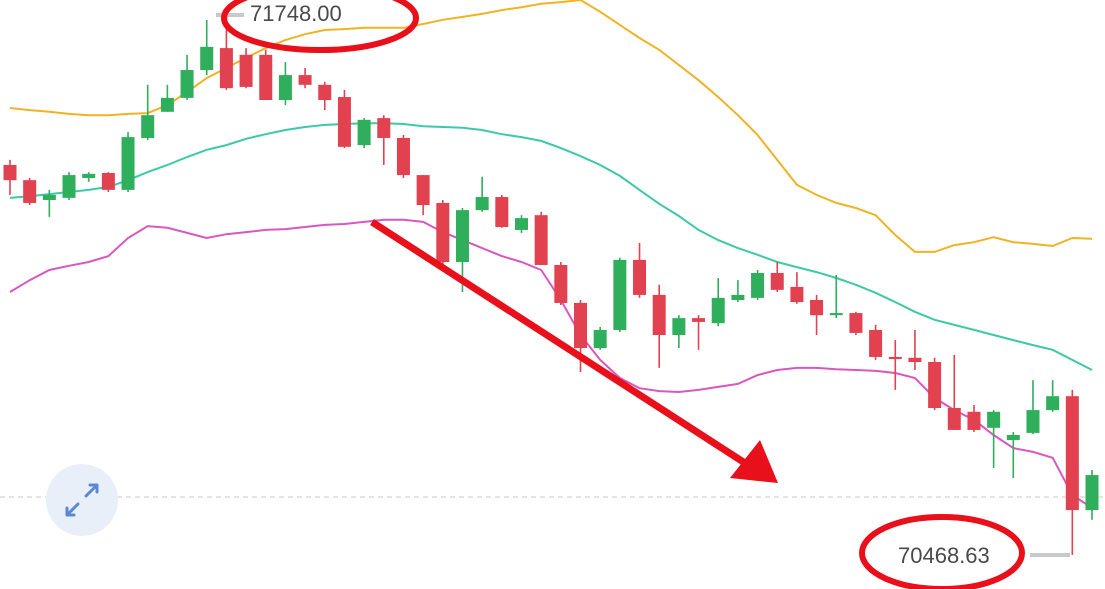 The height and width of the screenshot is (589, 1105). I want to click on high-circle, so click(320, 26).